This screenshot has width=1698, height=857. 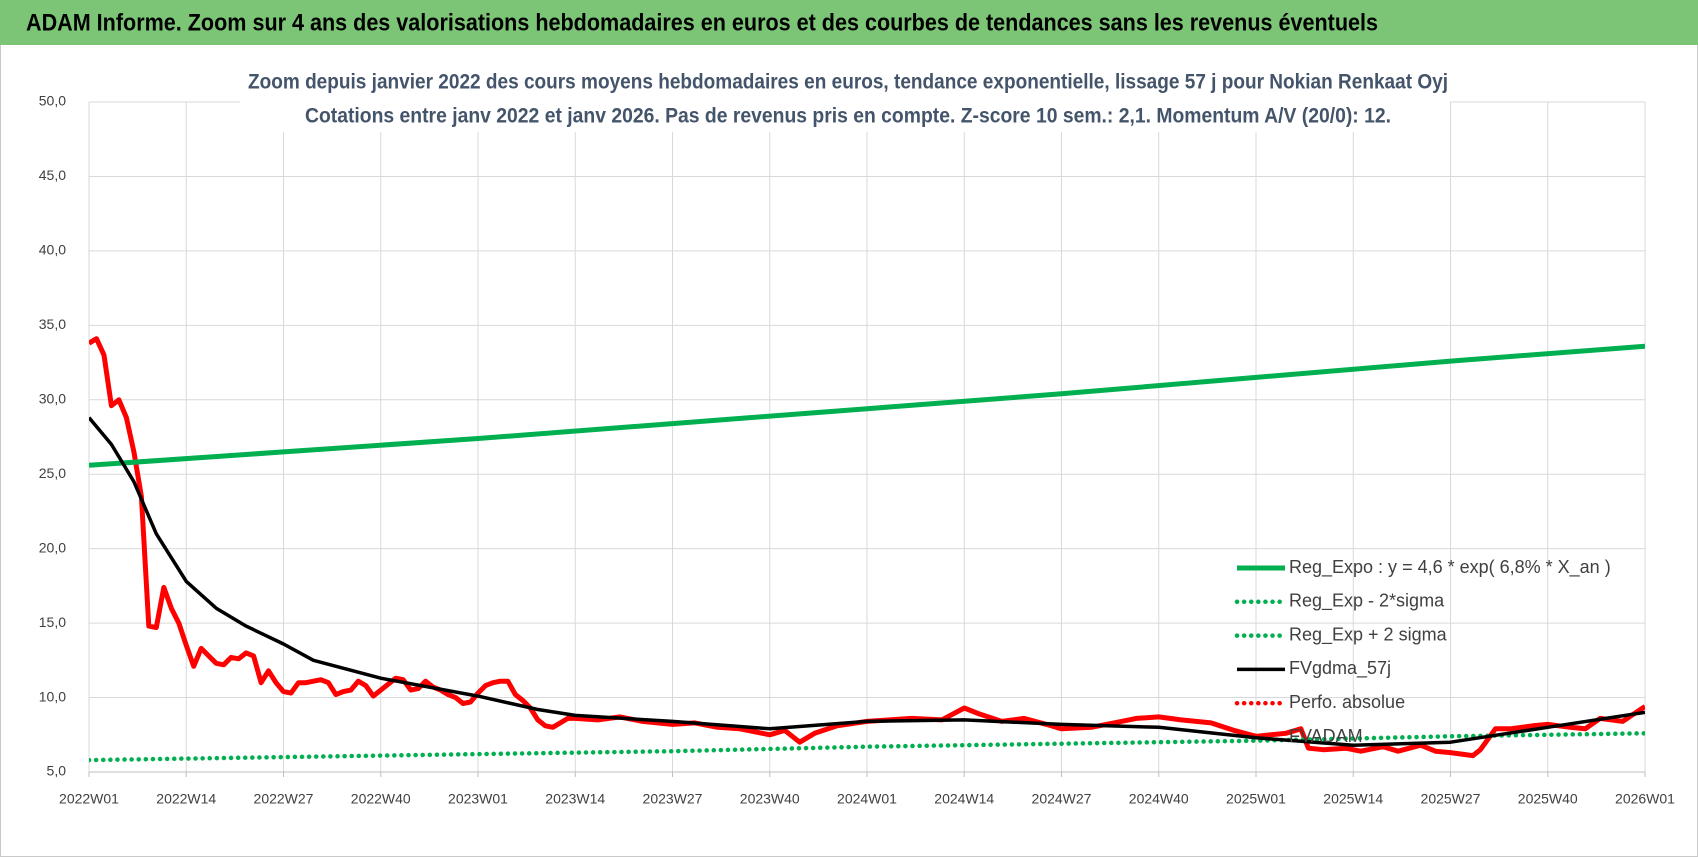 I want to click on y-tick-label: 30,0, so click(x=52, y=398).